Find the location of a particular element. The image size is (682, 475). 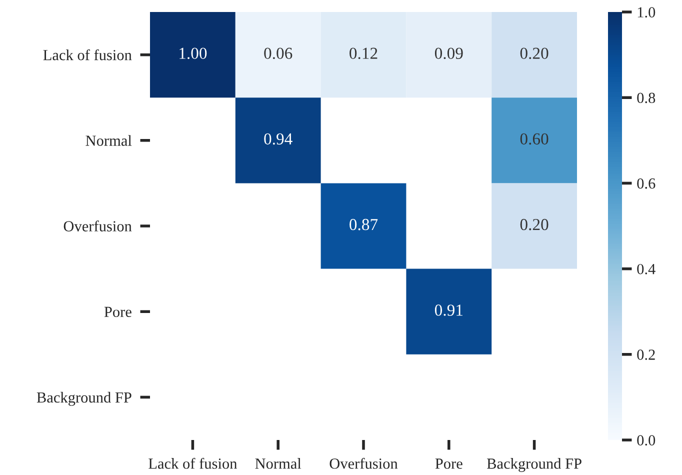

data-label: 0.87 is located at coordinates (364, 224).